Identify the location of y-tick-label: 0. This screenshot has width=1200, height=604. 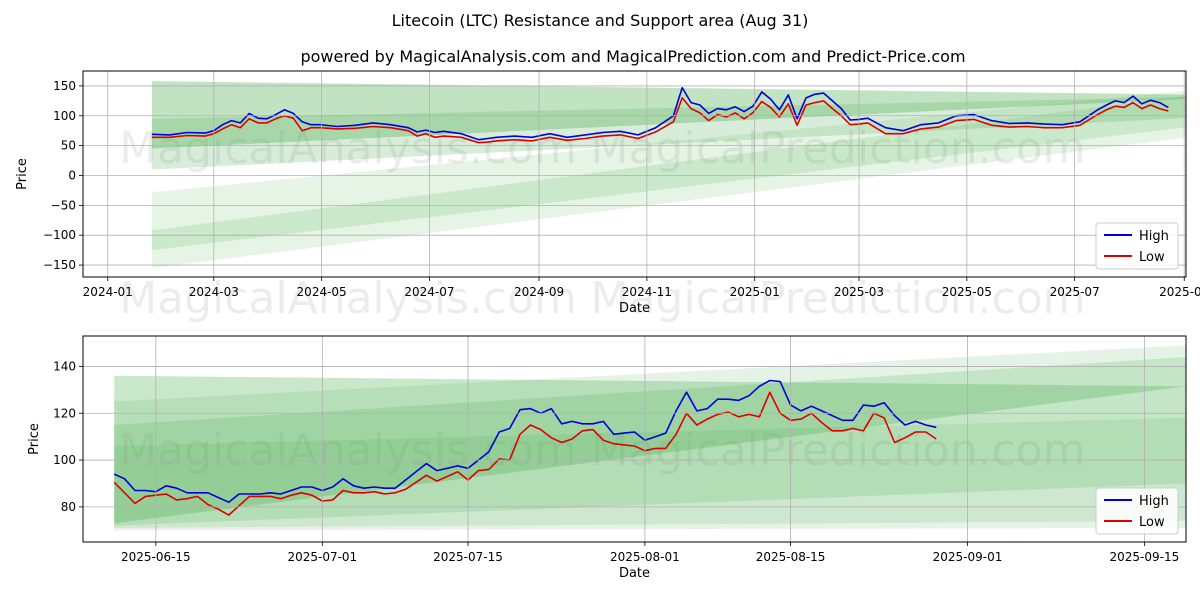
(72, 175).